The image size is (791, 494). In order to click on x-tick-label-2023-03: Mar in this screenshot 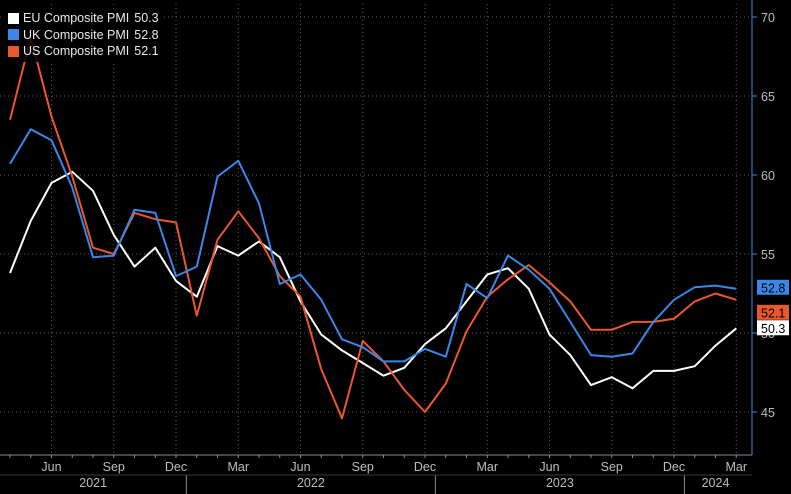, I will do `click(487, 467)`.